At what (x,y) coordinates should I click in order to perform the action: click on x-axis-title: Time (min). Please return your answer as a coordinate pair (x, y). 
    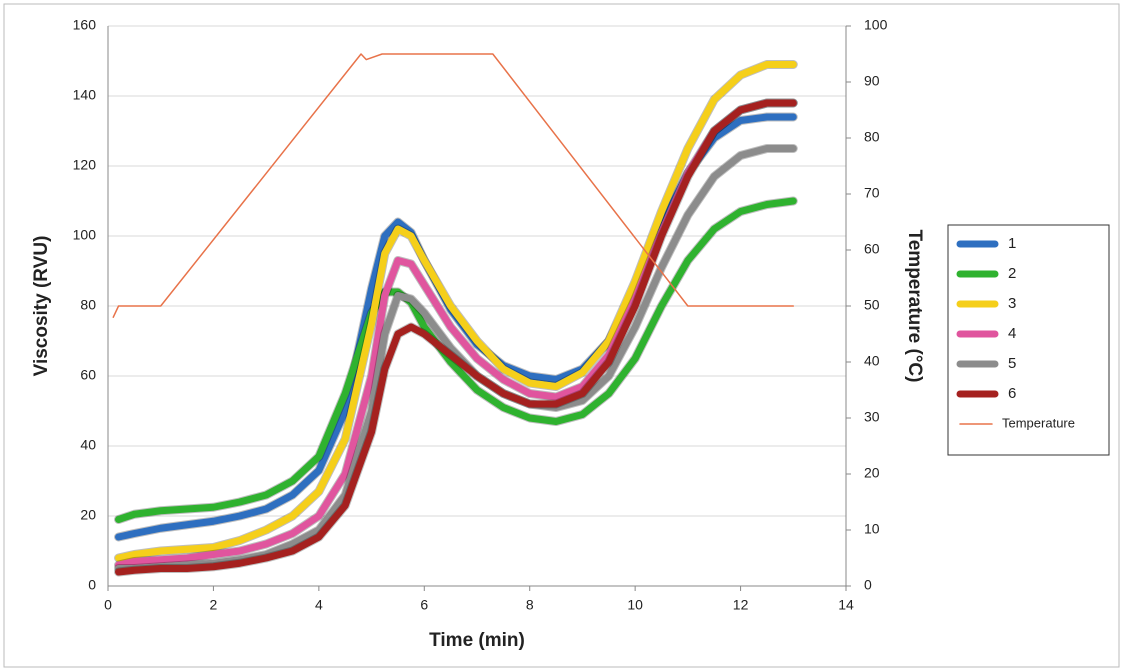
    Looking at the image, I should click on (477, 640).